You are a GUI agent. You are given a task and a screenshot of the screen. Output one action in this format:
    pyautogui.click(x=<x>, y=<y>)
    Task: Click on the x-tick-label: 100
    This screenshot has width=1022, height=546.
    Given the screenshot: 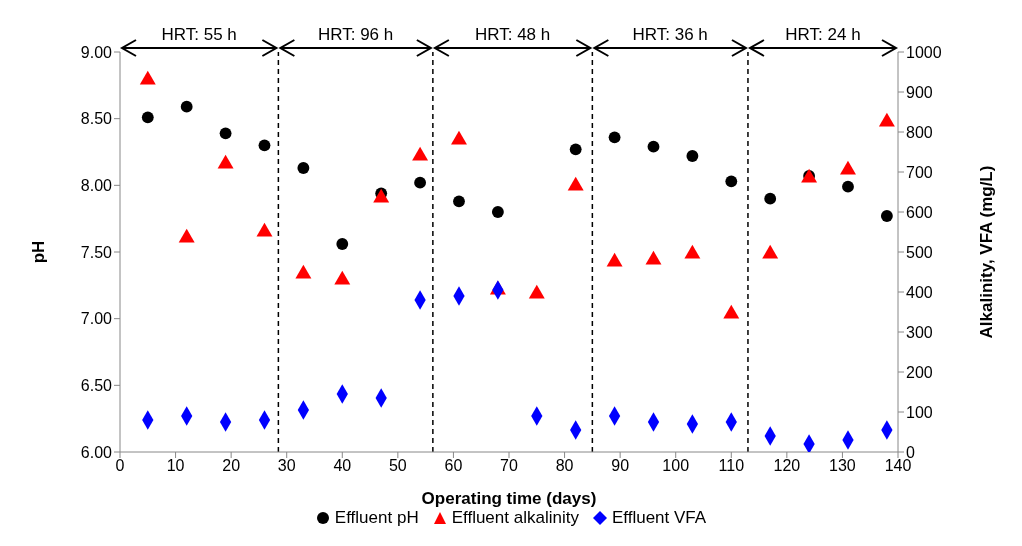 What is the action you would take?
    pyautogui.click(x=676, y=466)
    